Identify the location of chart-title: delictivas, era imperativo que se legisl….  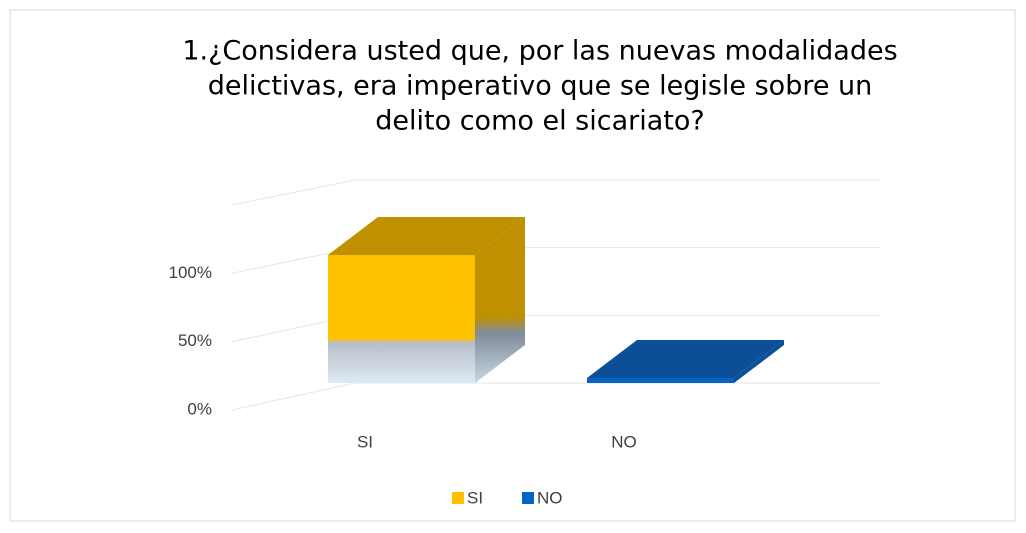
(540, 86).